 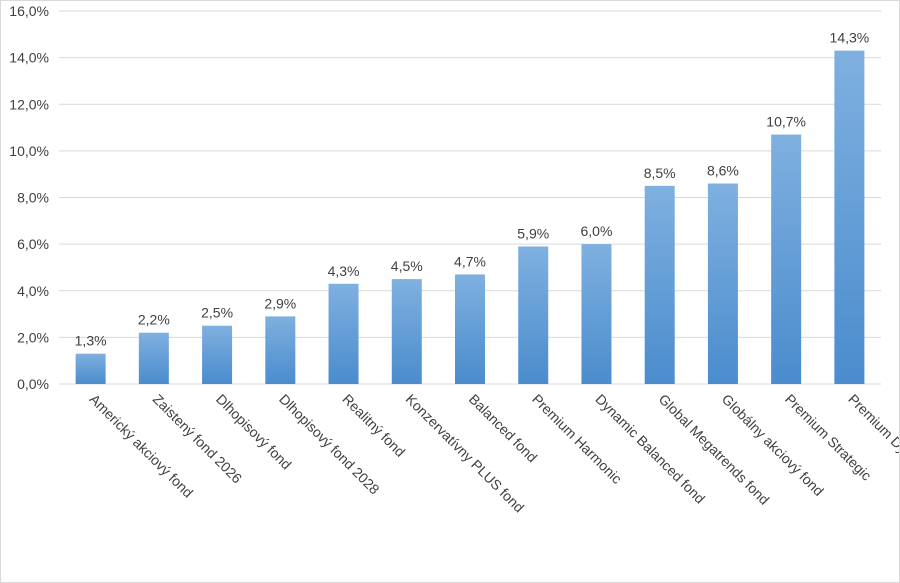 What do you see at coordinates (33, 198) in the screenshot?
I see `y-tick-label: 8,0%` at bounding box center [33, 198].